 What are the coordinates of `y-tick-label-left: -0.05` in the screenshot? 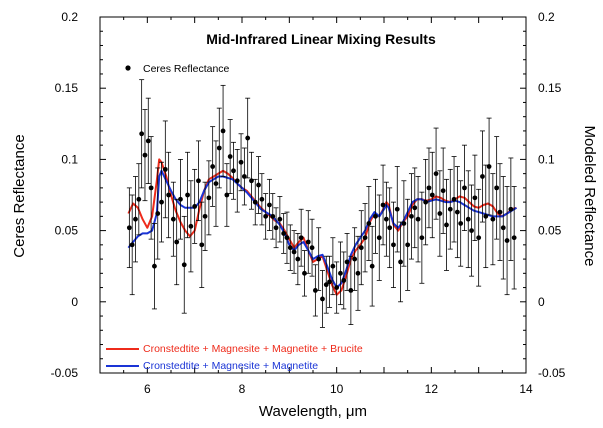 It's located at (65, 373).